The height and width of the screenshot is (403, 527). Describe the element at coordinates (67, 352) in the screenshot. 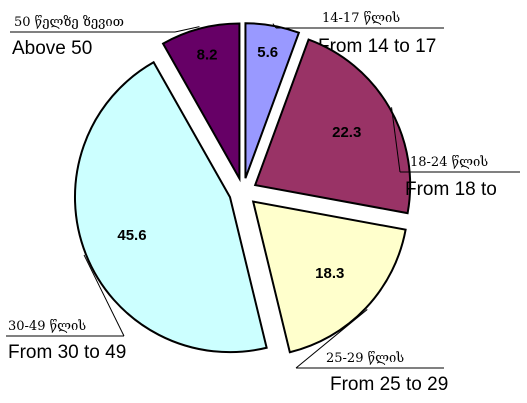

I see `category-label: From 30 to 49` at that location.